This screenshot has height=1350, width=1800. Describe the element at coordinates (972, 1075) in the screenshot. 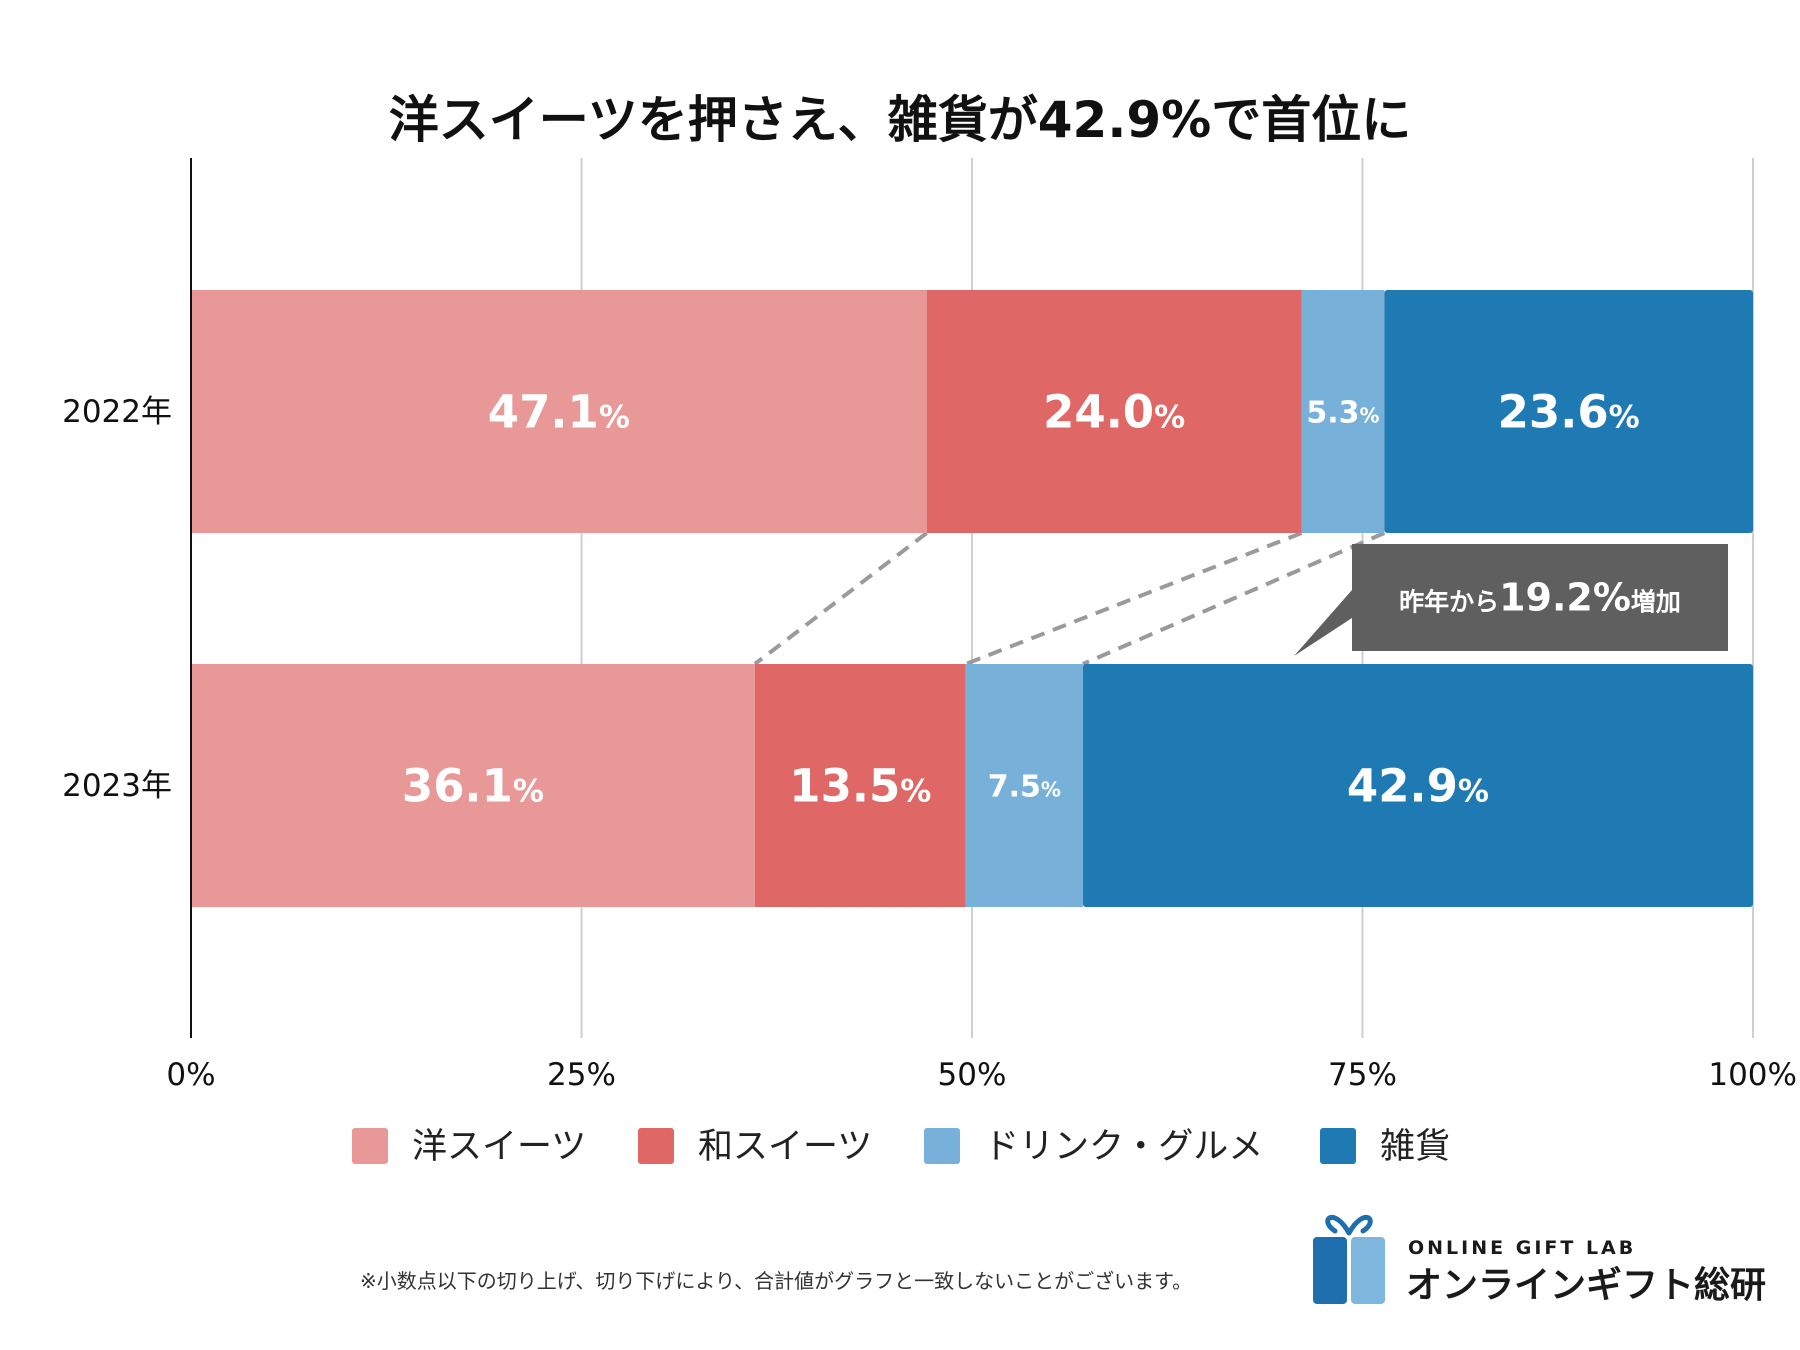

I see `x-tick-label: 50%` at that location.